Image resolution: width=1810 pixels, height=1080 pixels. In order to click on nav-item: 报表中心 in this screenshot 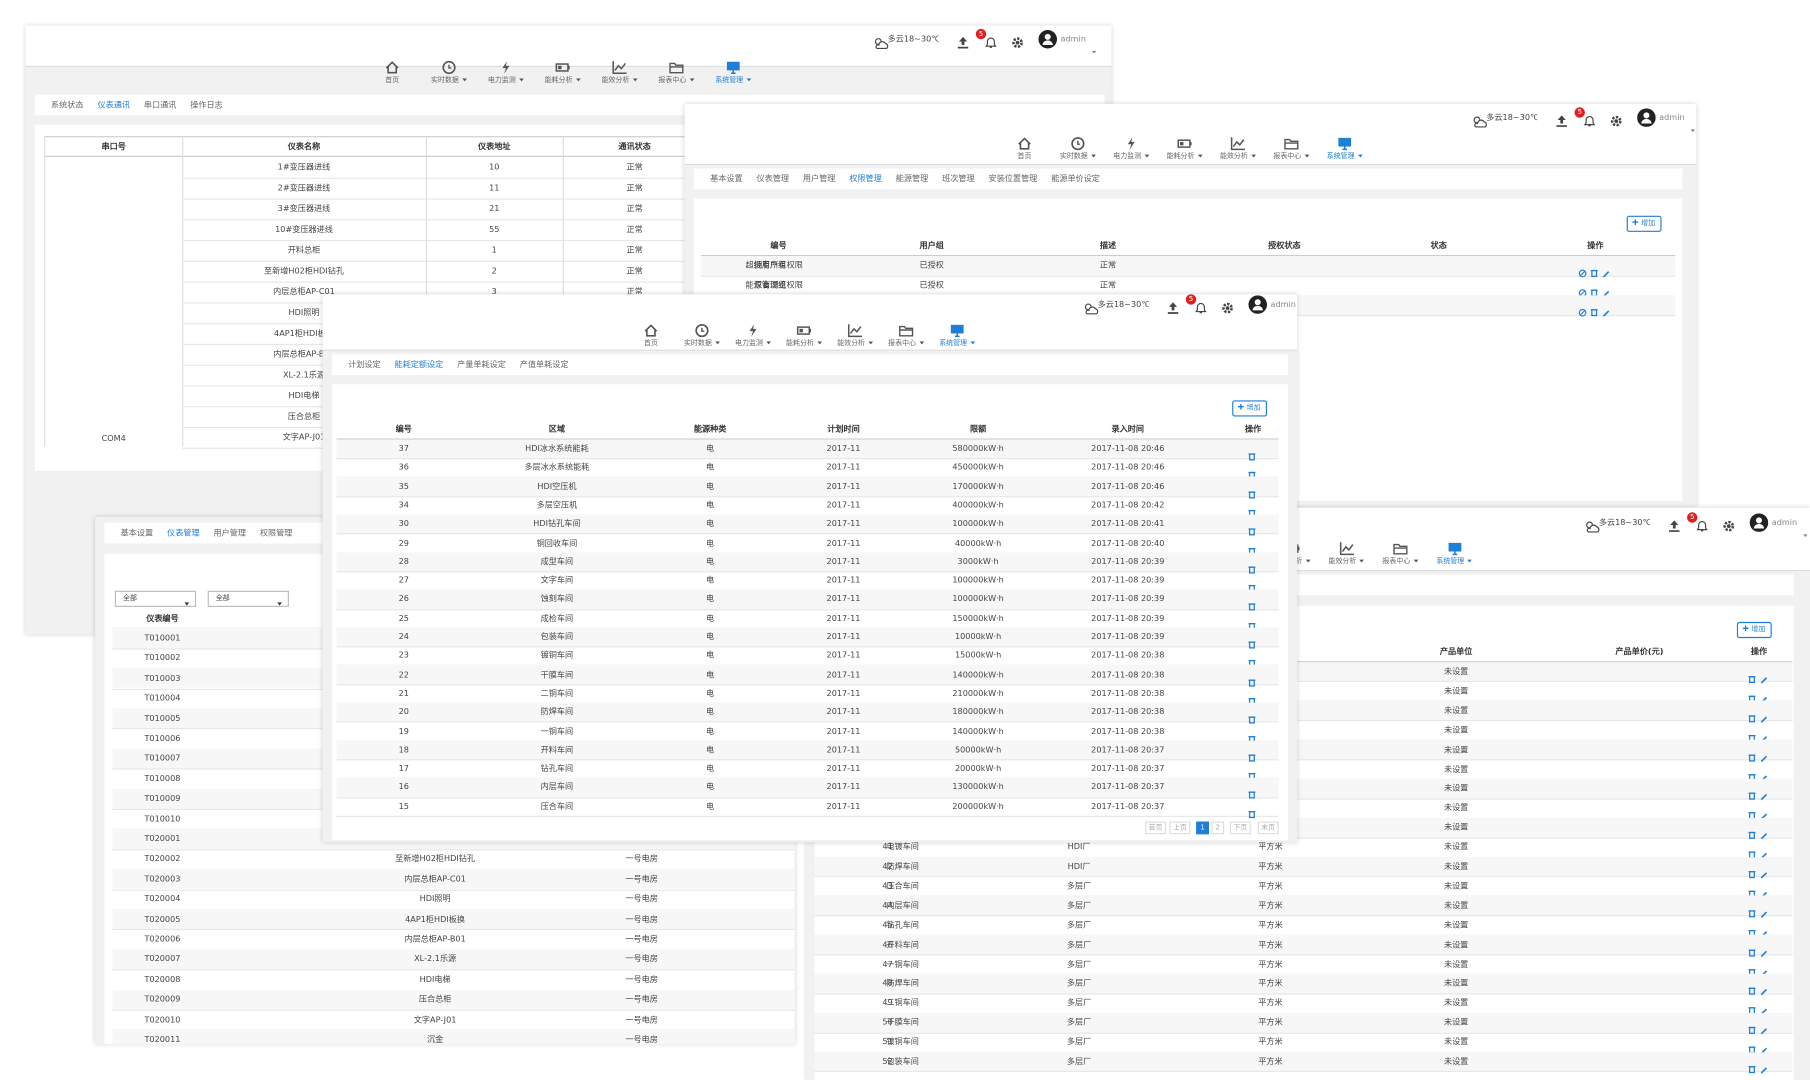, I will do `click(1401, 561)`.